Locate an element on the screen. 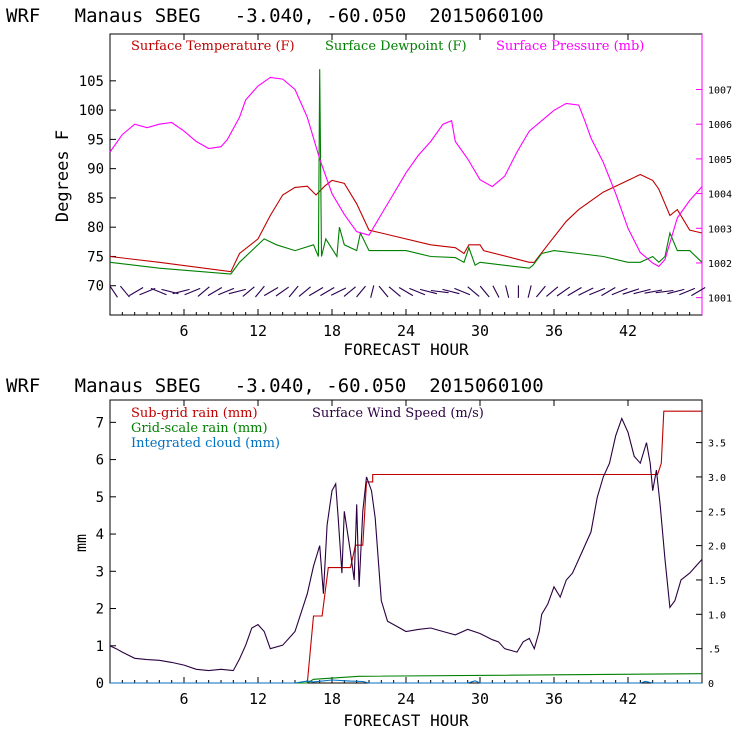  bottom-ytick-left-label: 6 is located at coordinates (100, 461).